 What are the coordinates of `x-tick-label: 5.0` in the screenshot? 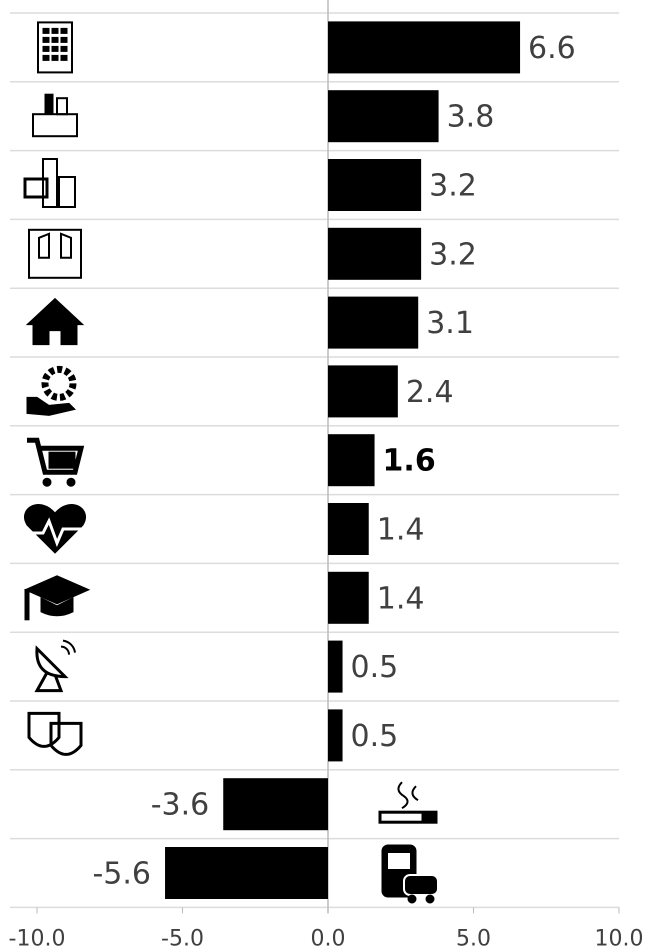 It's located at (473, 938).